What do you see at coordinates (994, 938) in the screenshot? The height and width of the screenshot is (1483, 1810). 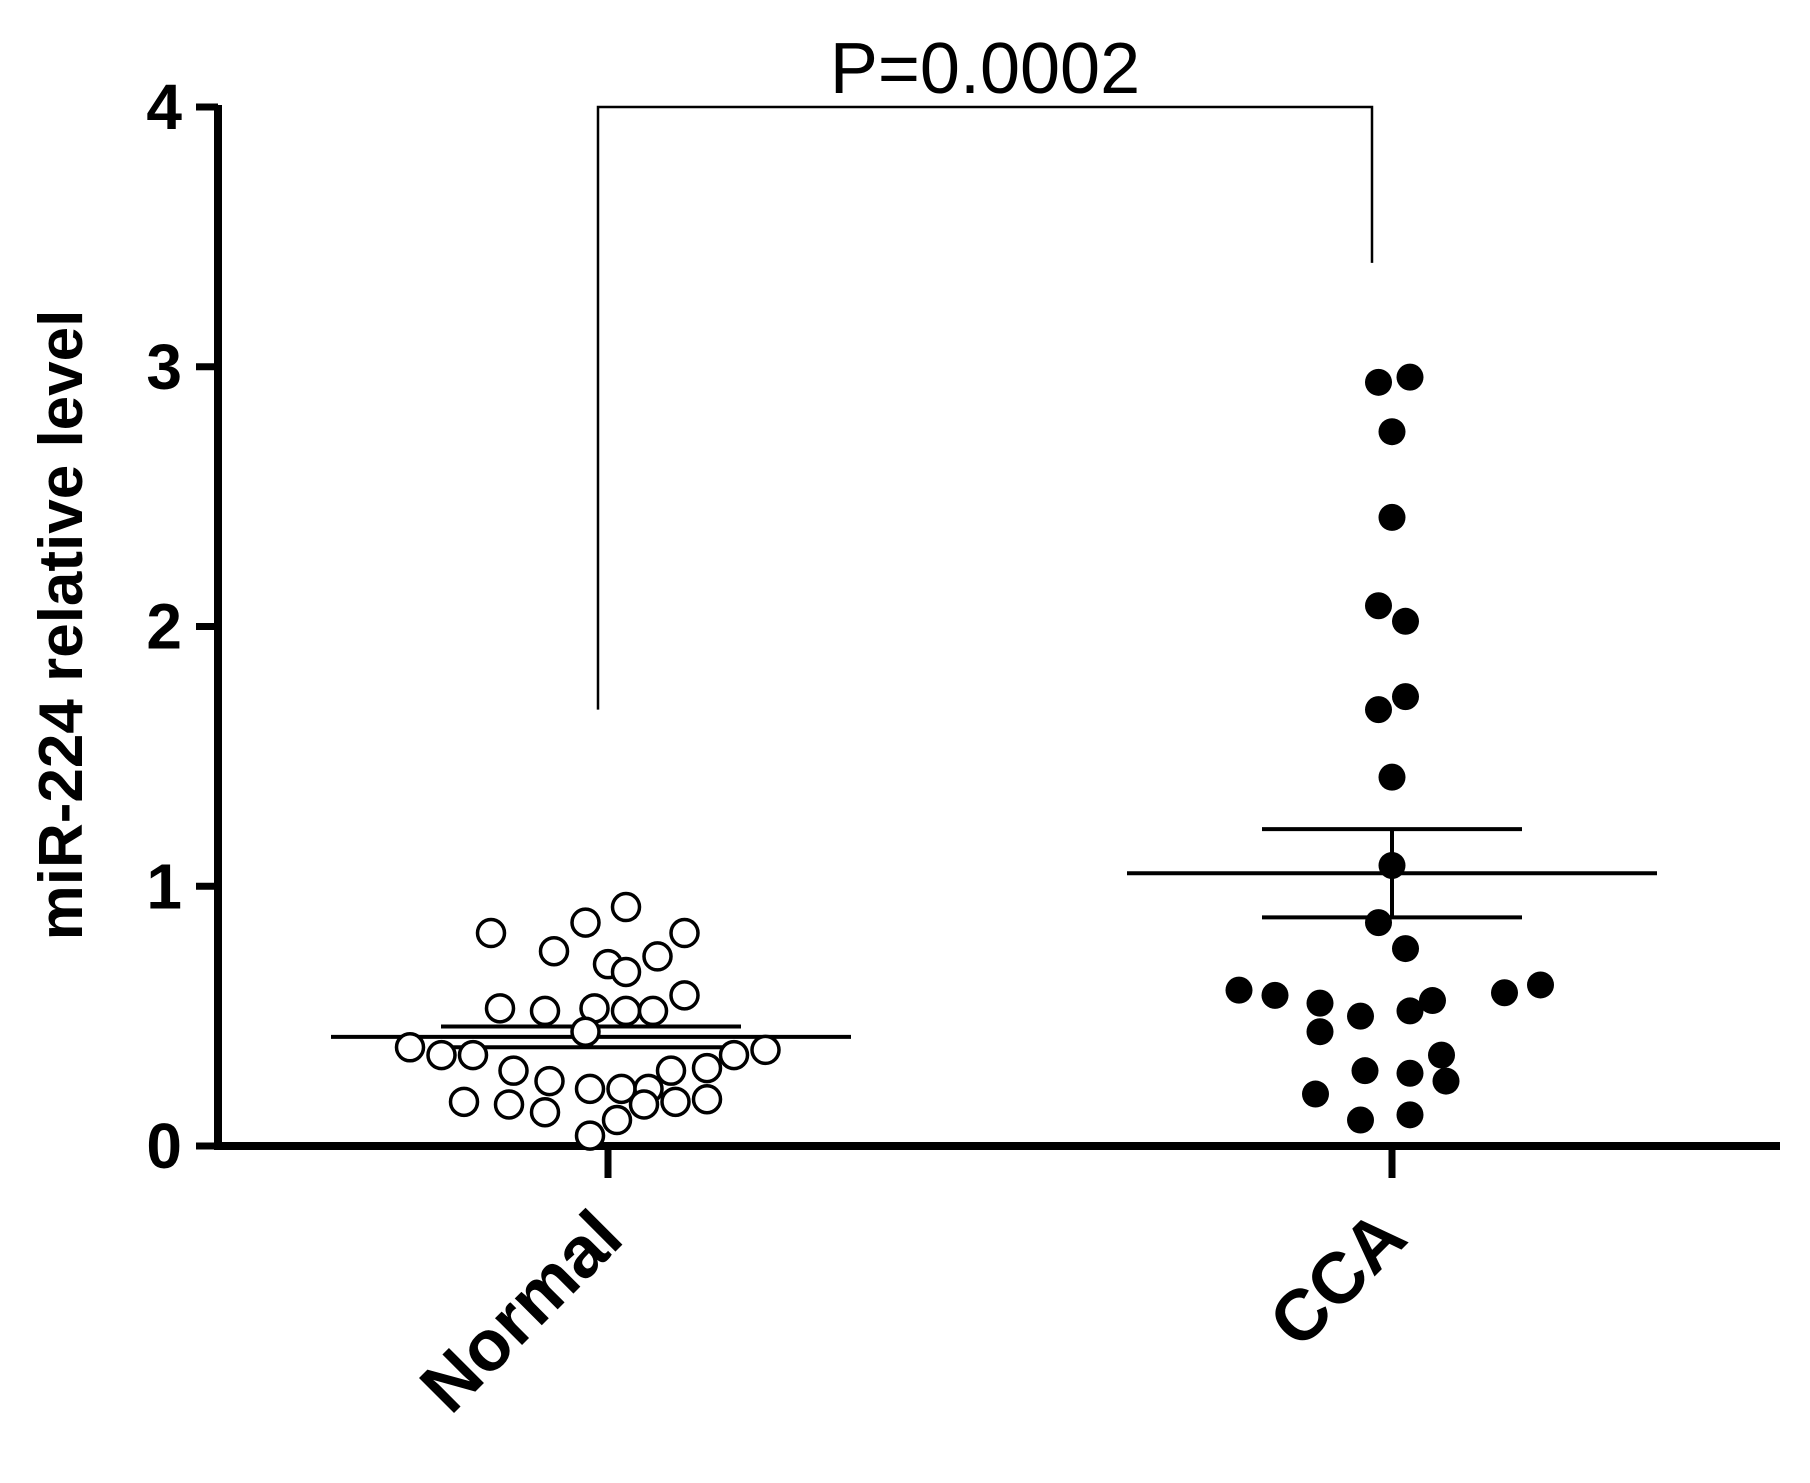 I see `mean-sem-bars` at bounding box center [994, 938].